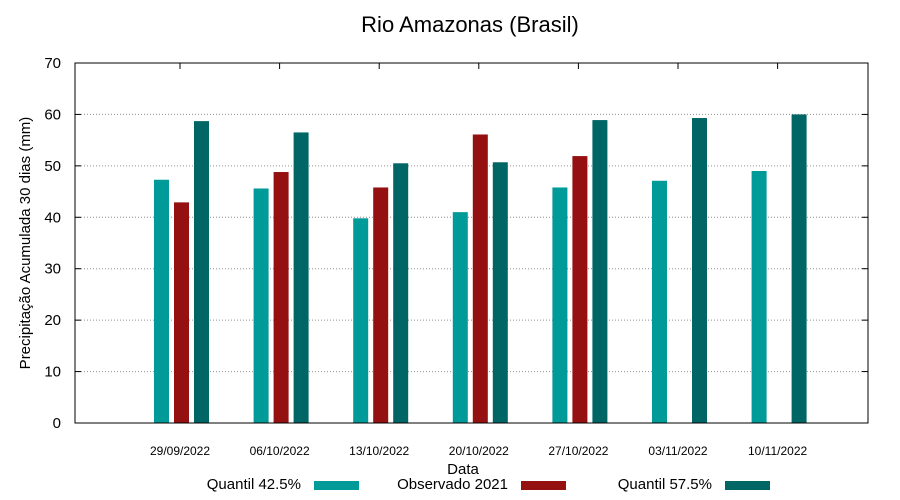 This screenshot has width=900, height=500. Describe the element at coordinates (470, 24) in the screenshot. I see `chart-title: Rio Amazonas (Brasil)` at that location.